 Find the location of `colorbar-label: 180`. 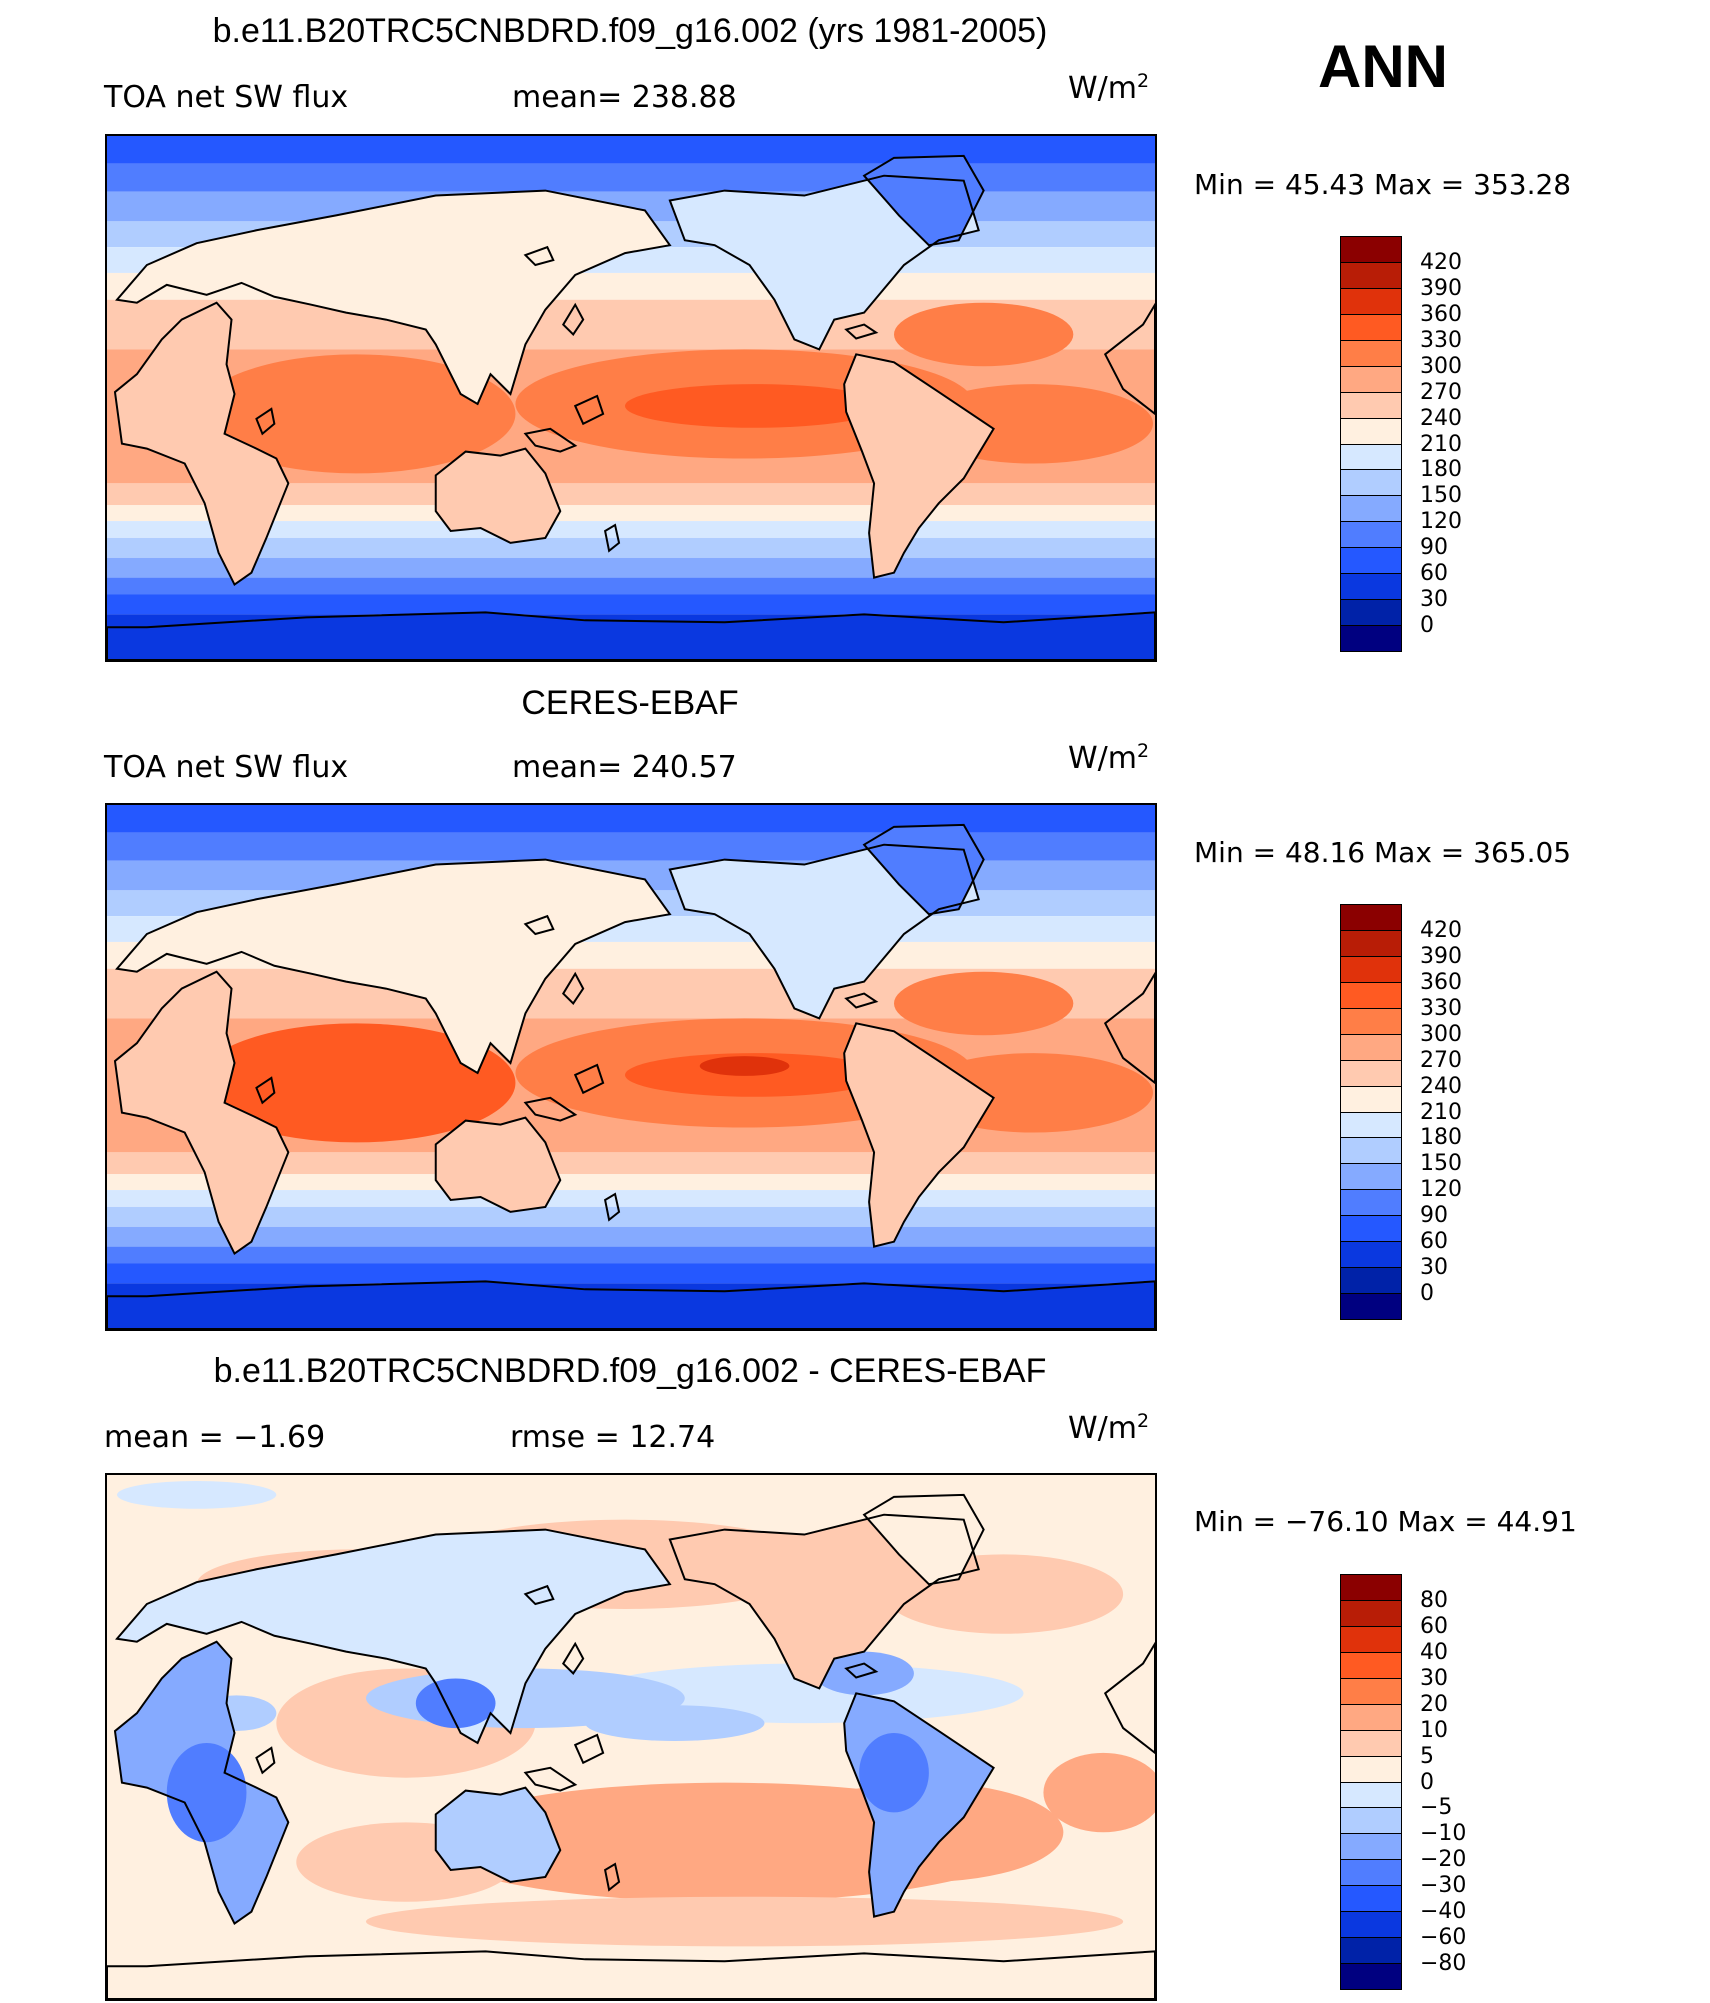

colorbar-label: 180 is located at coordinates (1441, 470).